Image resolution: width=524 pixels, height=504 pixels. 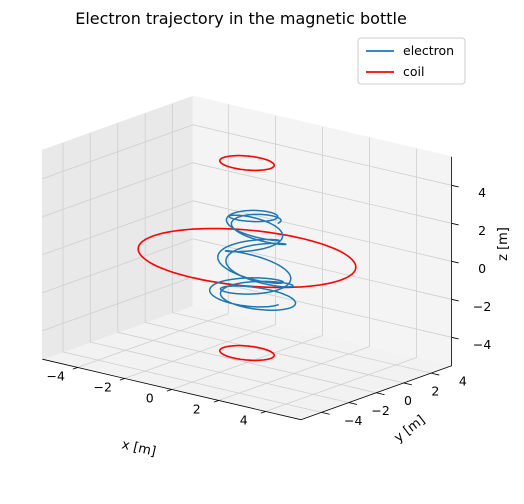 I want to click on y-tick-label: 4, so click(x=463, y=381).